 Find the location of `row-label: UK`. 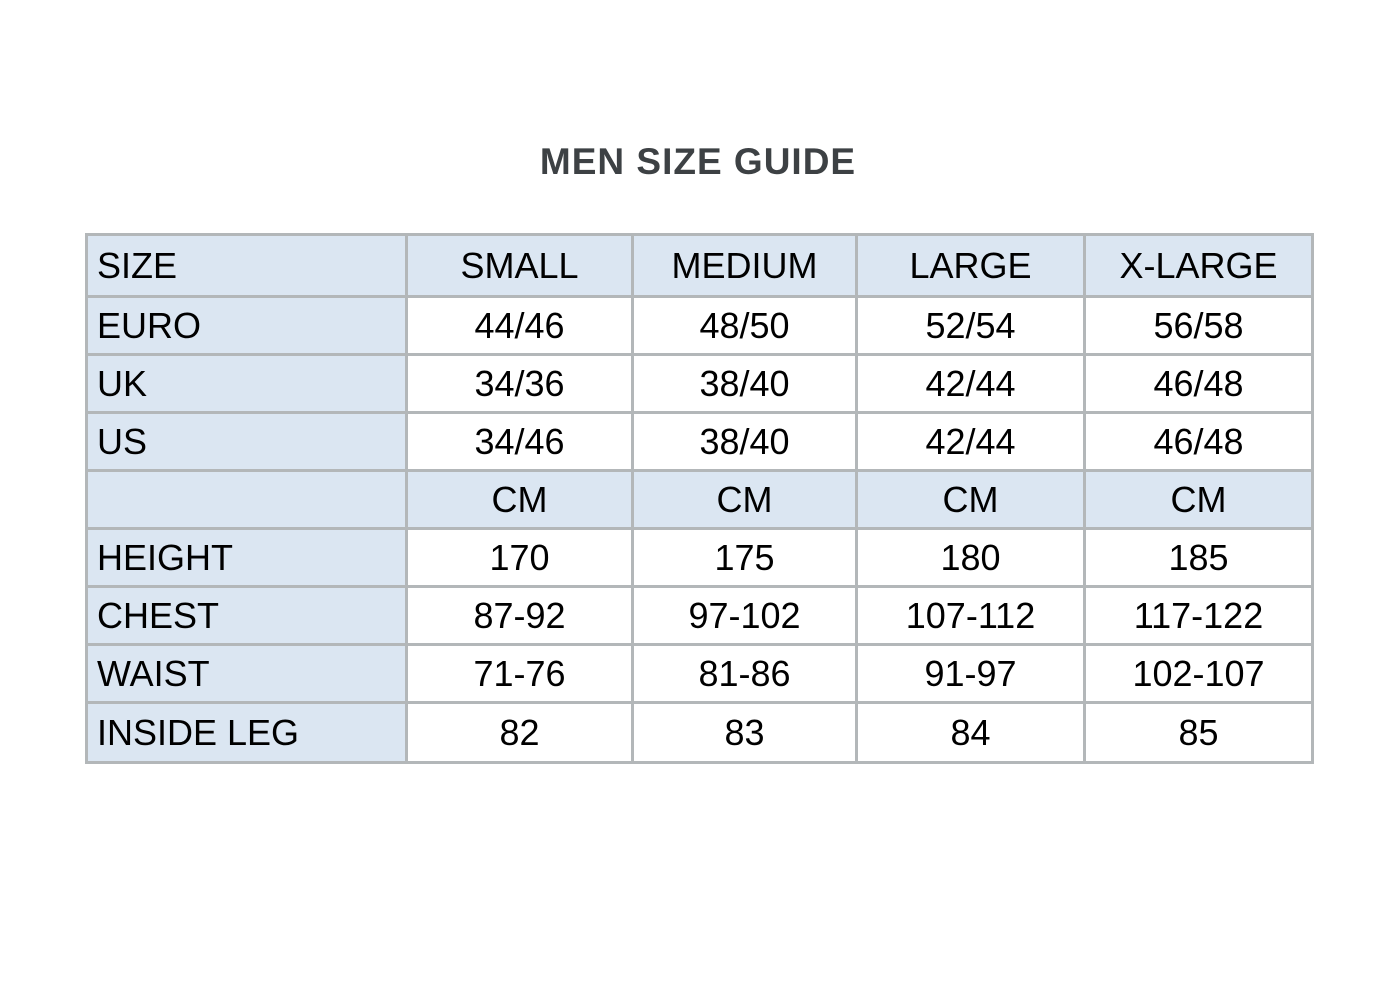

row-label: UK is located at coordinates (246, 383).